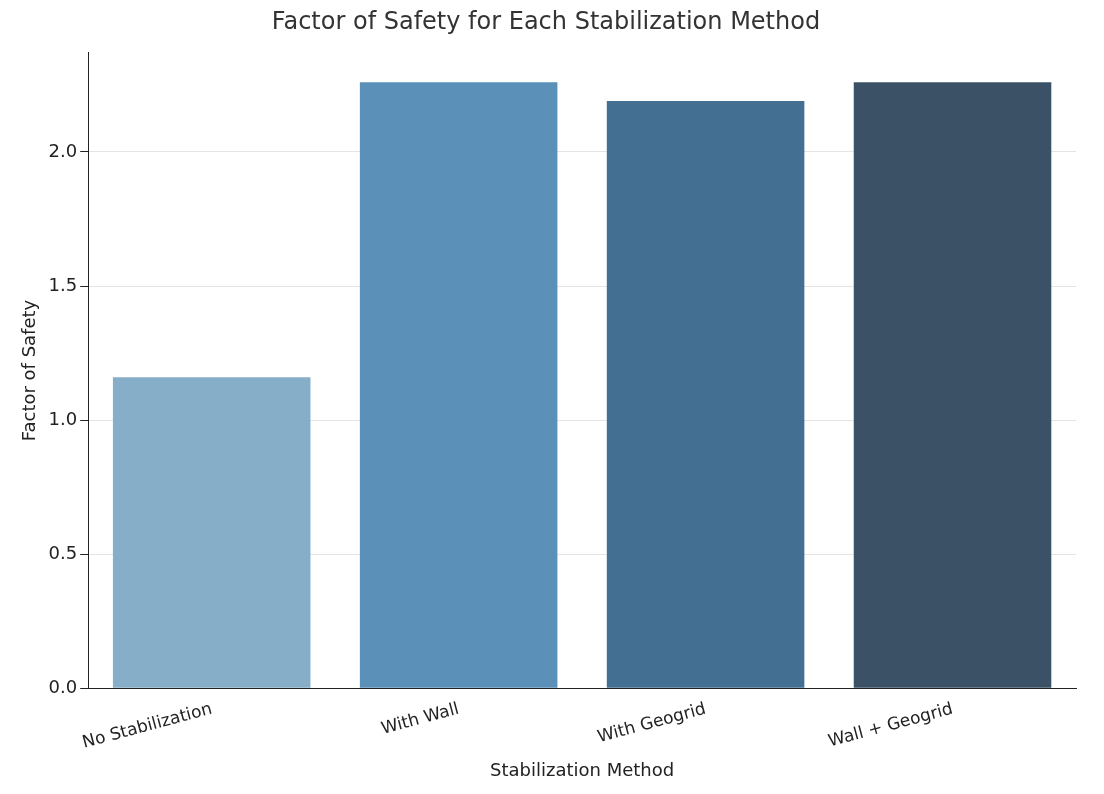 The width and height of the screenshot is (1104, 794). I want to click on chart-title: Factor of Safety for Each Stabilization Method, so click(546, 20).